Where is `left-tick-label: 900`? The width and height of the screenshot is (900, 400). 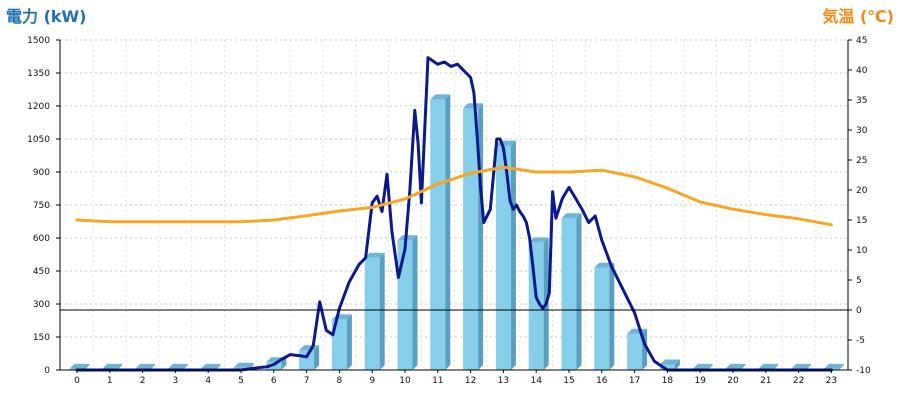 left-tick-label: 900 is located at coordinates (41, 173).